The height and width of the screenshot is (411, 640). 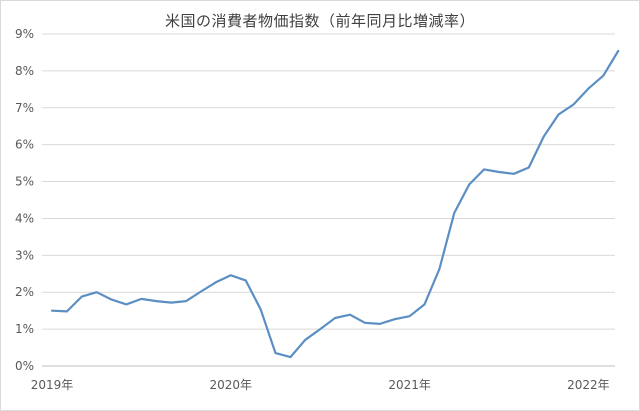 I want to click on y-tick-label: 4%, so click(x=24, y=218).